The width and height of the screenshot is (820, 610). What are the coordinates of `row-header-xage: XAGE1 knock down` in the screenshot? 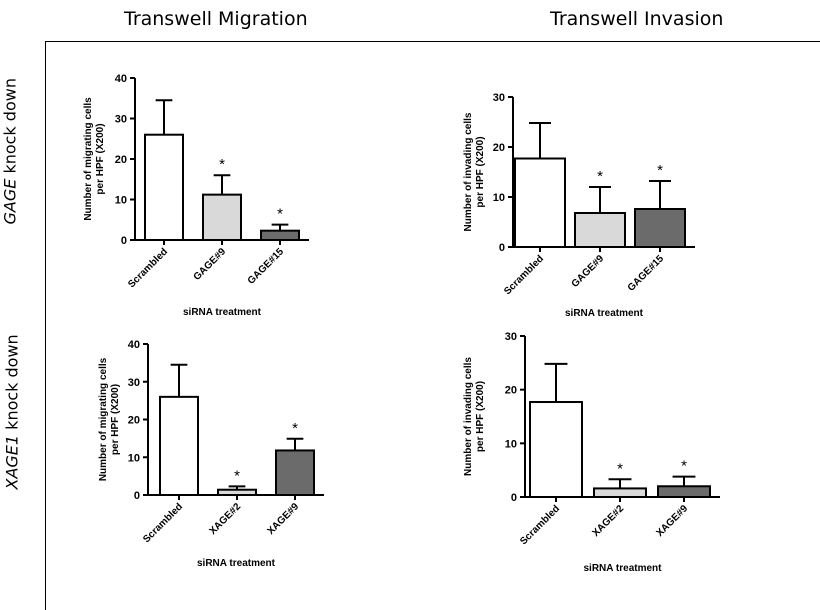 It's located at (12, 412).